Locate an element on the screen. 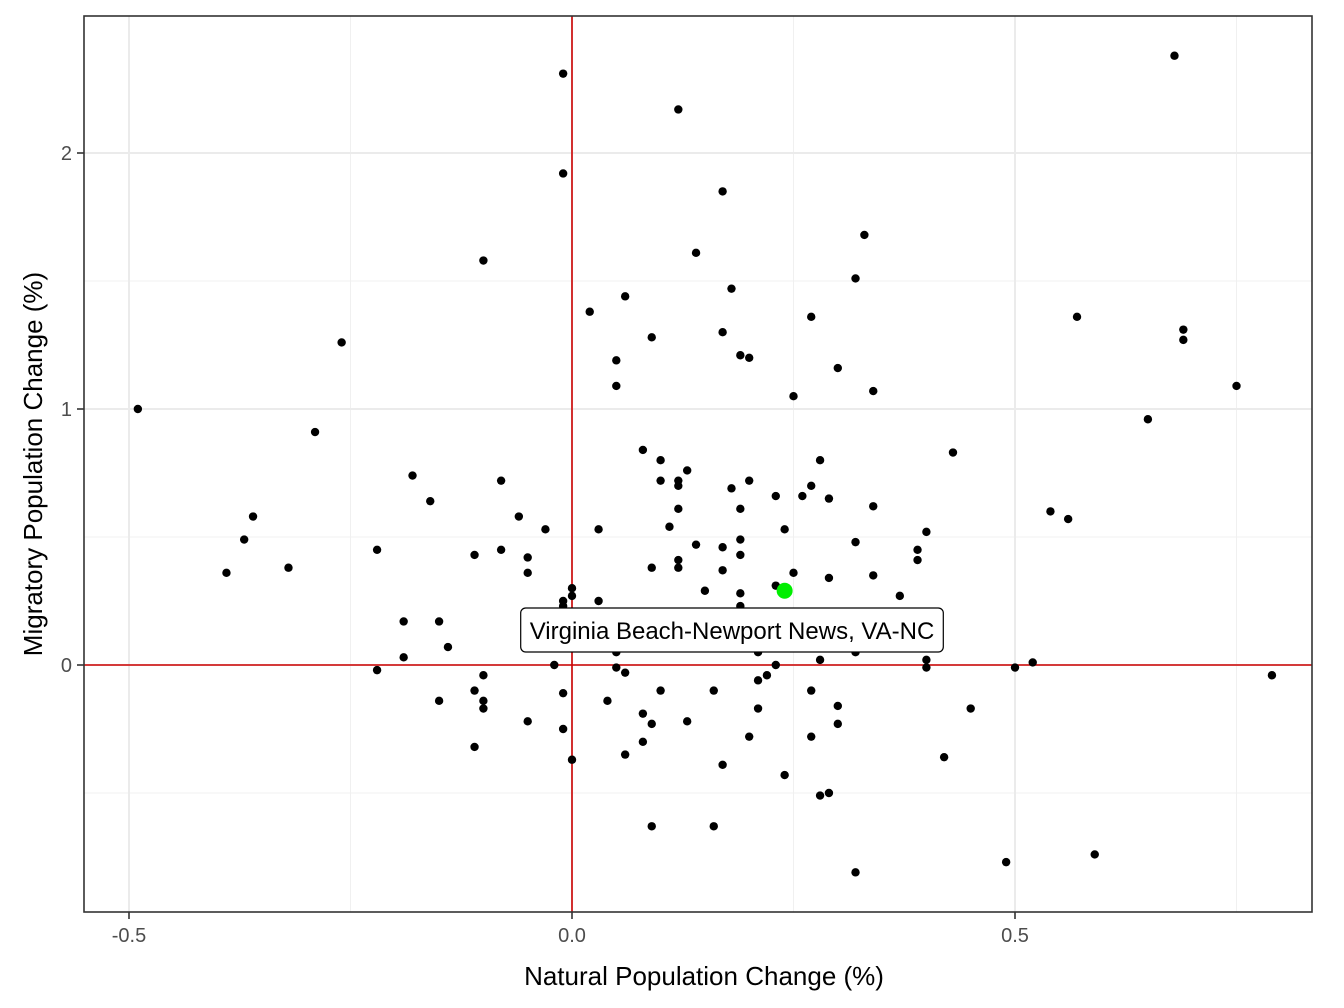 The image size is (1344, 1008). x-tick-label: 0.5 is located at coordinates (1015, 936).